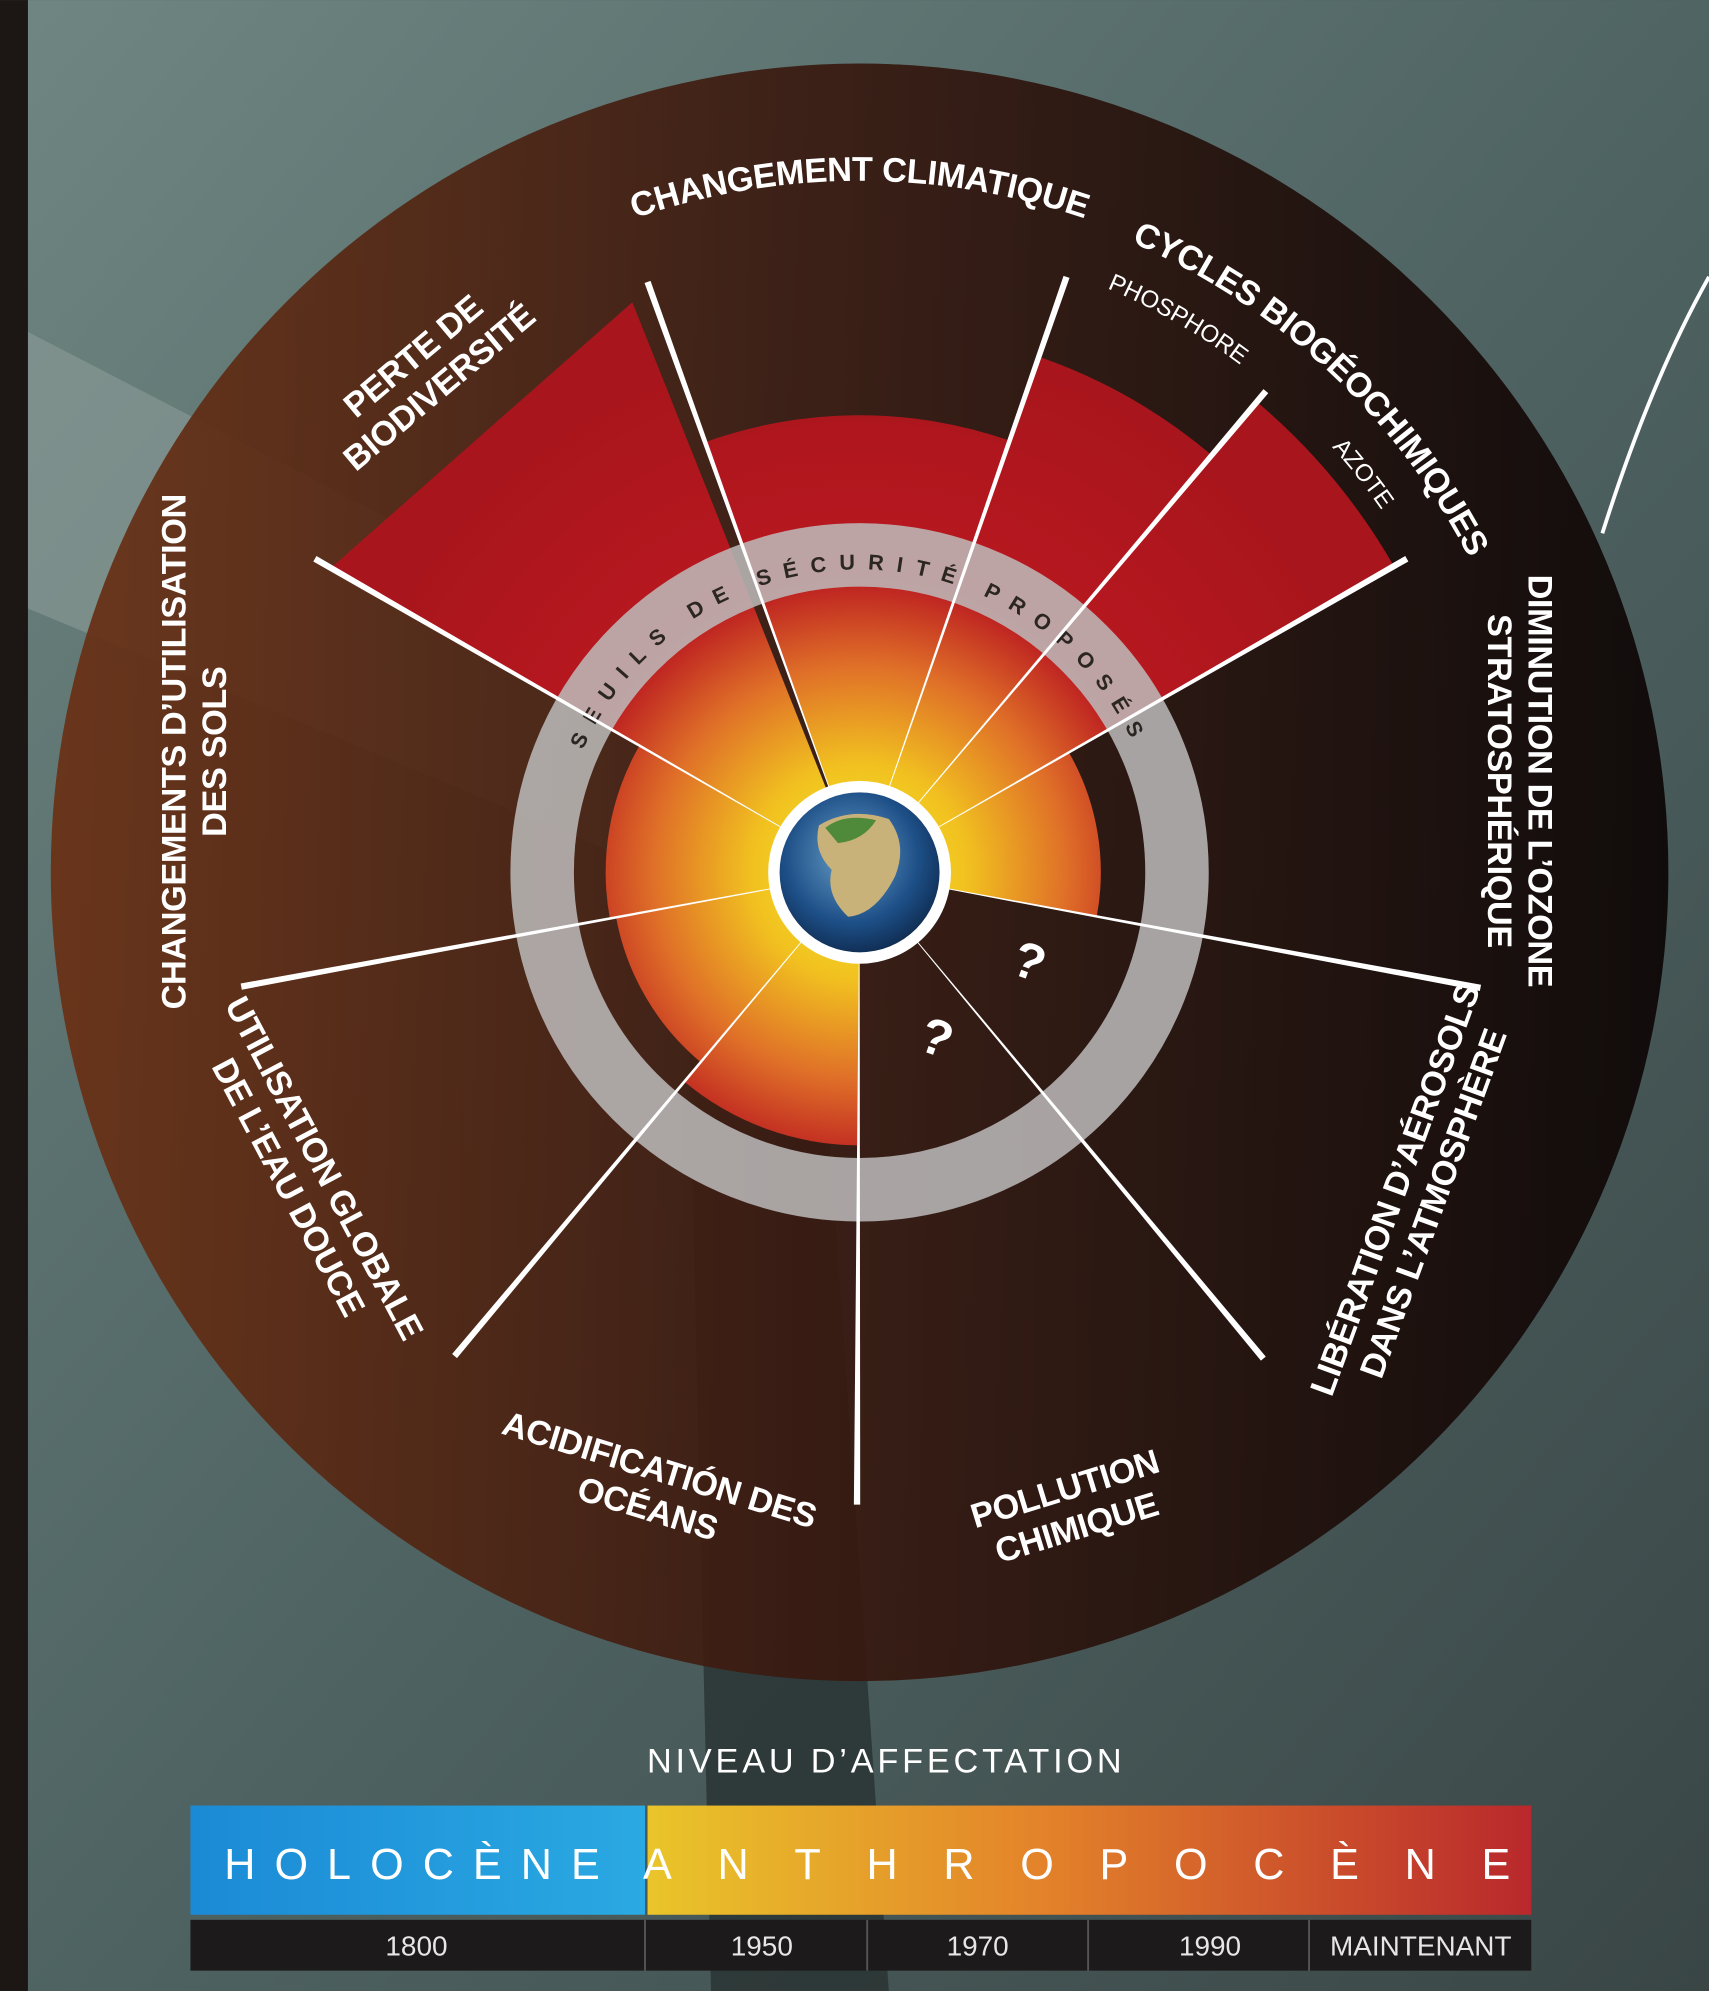  I want to click on sector-label: CHANGEMENTS D’UTILISATIONDES SOLS, so click(194, 751).